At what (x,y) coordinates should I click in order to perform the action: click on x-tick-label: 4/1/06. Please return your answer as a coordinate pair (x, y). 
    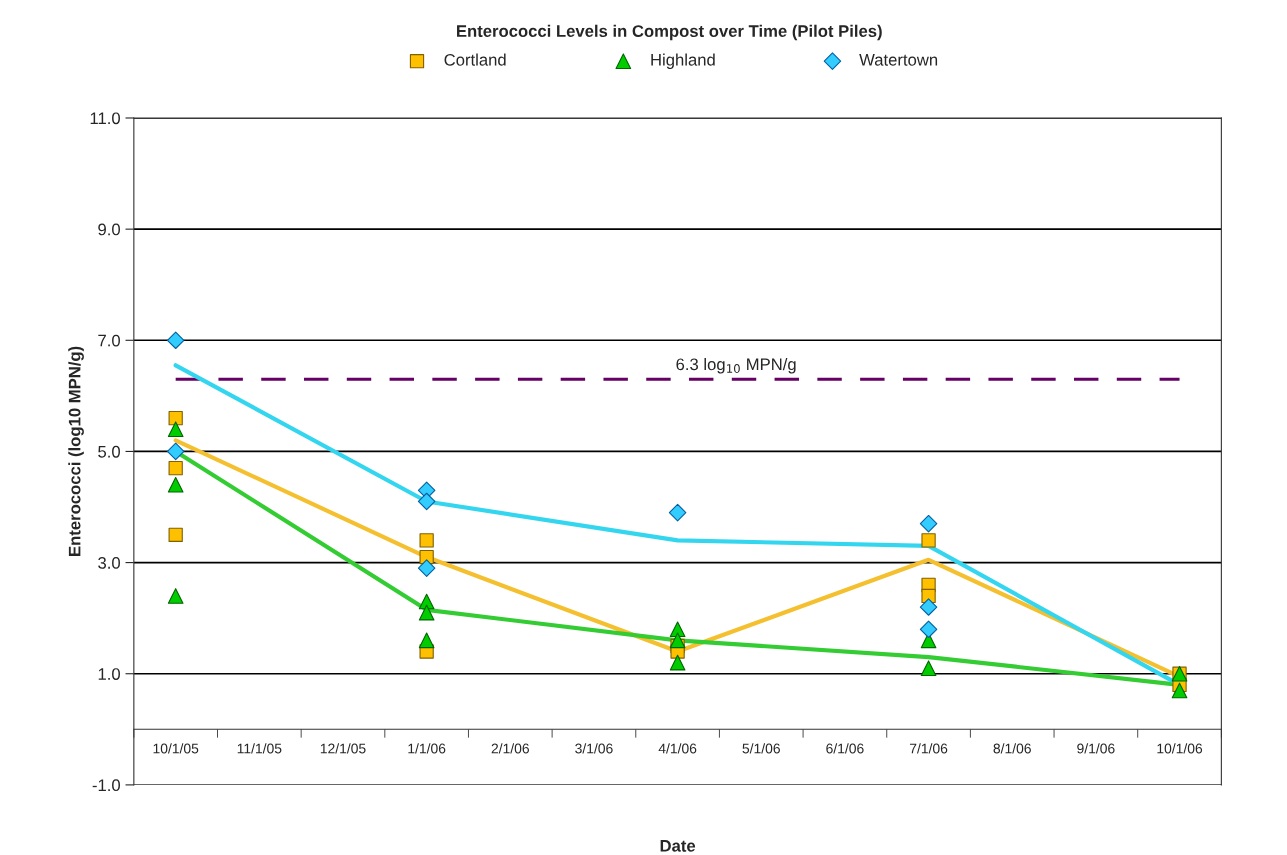
    Looking at the image, I should click on (677, 748).